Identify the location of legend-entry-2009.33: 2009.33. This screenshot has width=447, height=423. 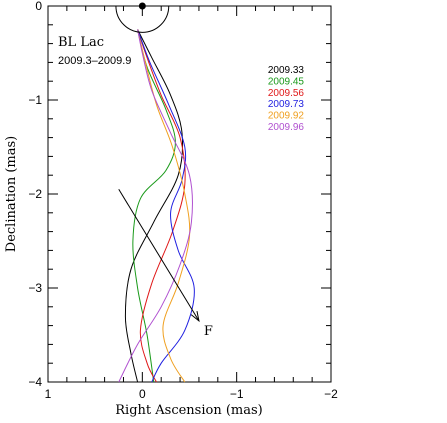
(286, 70).